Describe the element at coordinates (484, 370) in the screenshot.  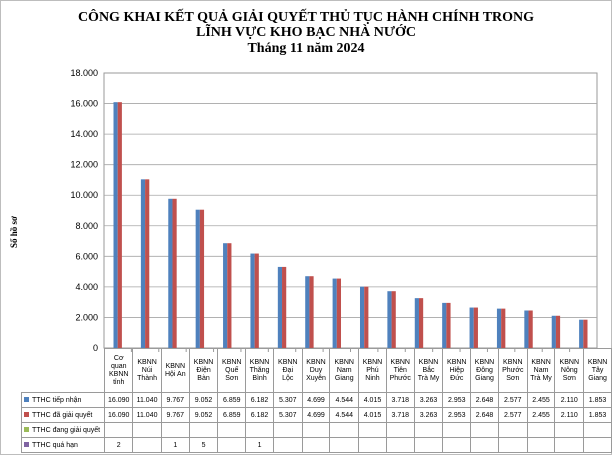
I see `category-label: KBNN Đông Giang` at that location.